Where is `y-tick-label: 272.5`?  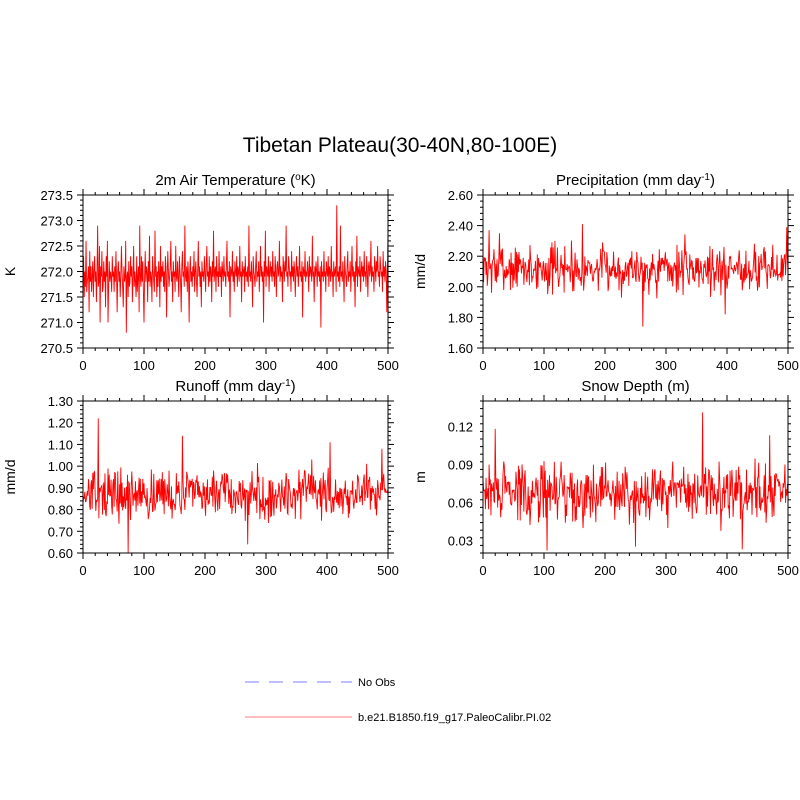
y-tick-label: 272.5 is located at coordinates (56, 246).